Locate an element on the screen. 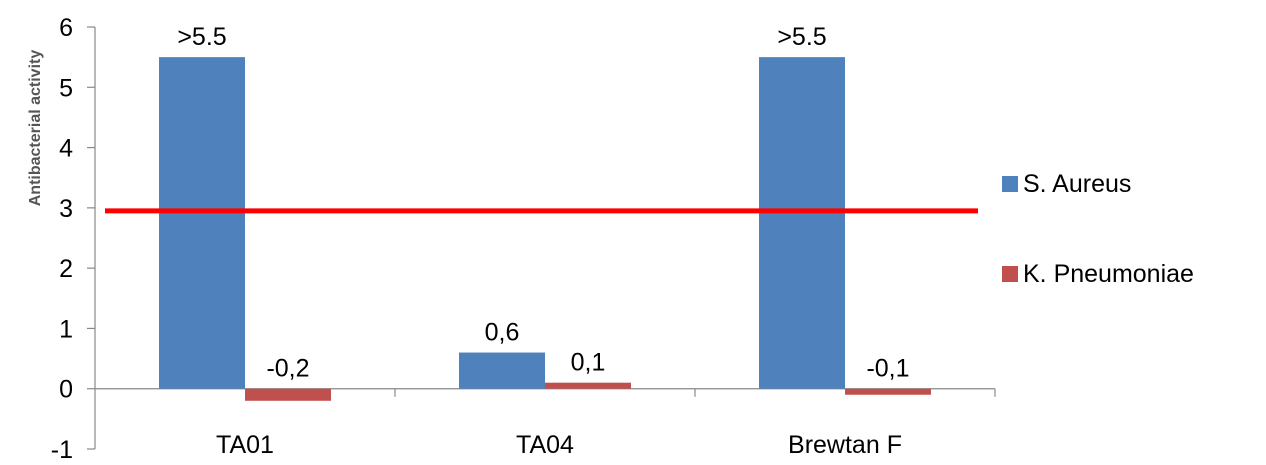 The width and height of the screenshot is (1266, 465). y-tick-label: 0 is located at coordinates (66, 390).